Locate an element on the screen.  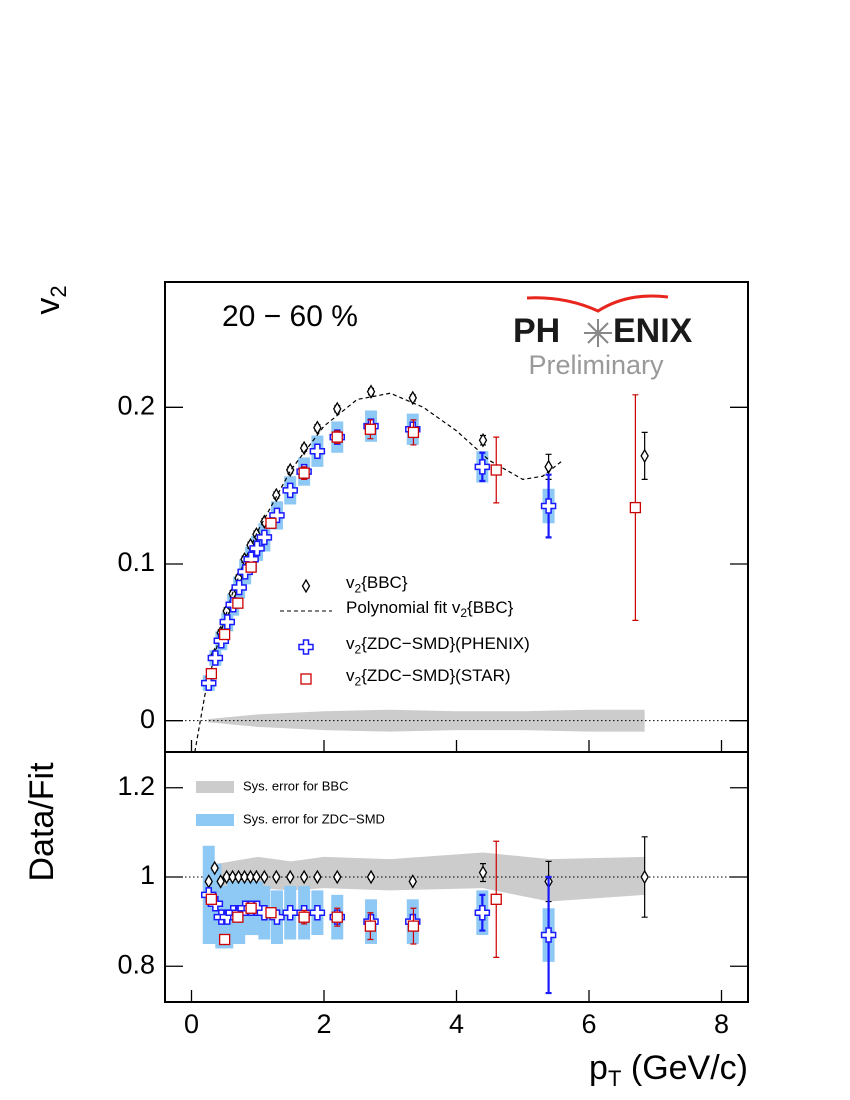
legend-label: Sys. error for ZDC−SMD is located at coordinates (314, 818).